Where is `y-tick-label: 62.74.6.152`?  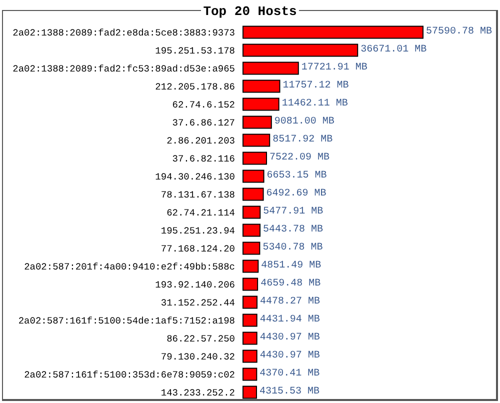 y-tick-label: 62.74.6.152 is located at coordinates (204, 104).